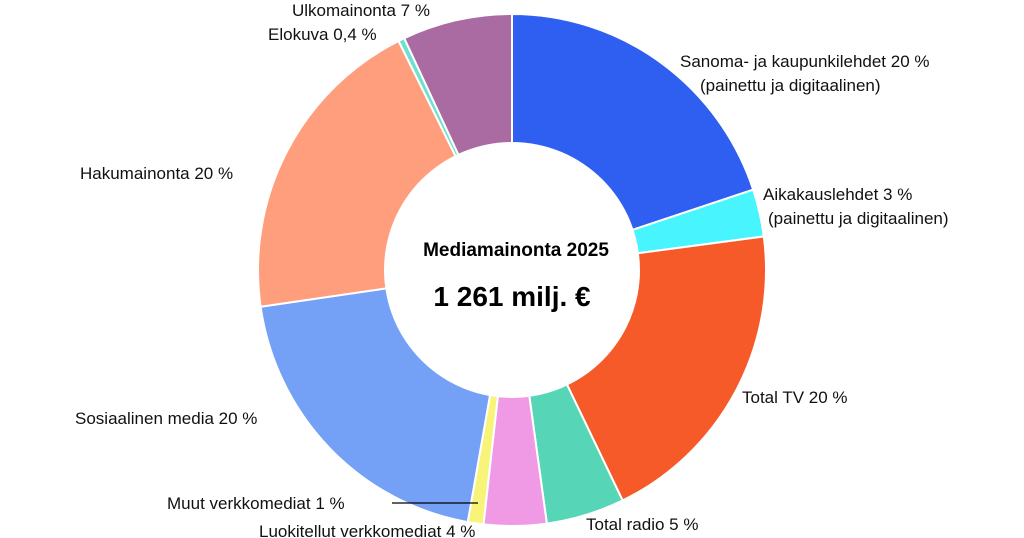 This screenshot has width=1024, height=538. Describe the element at coordinates (512, 296) in the screenshot. I see `center-value: 1 261 milj. €` at that location.